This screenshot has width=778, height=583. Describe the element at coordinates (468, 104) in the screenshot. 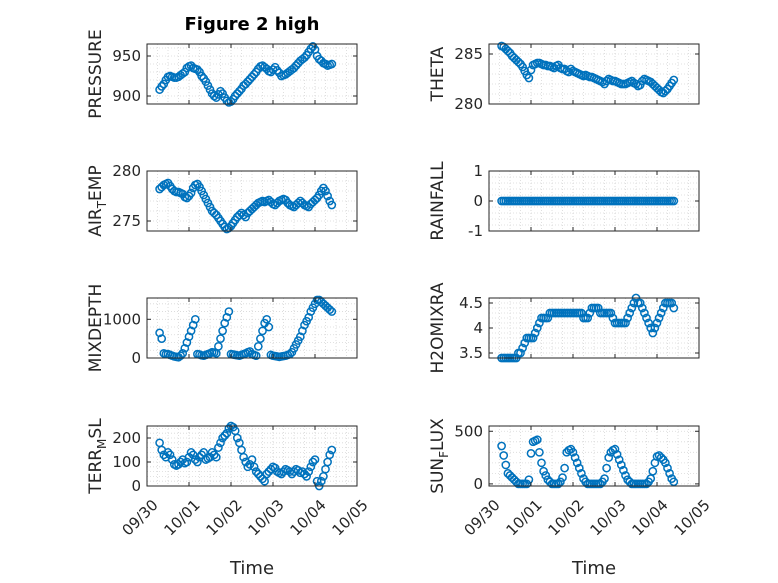

I see `y-tick-label: 280` at that location.